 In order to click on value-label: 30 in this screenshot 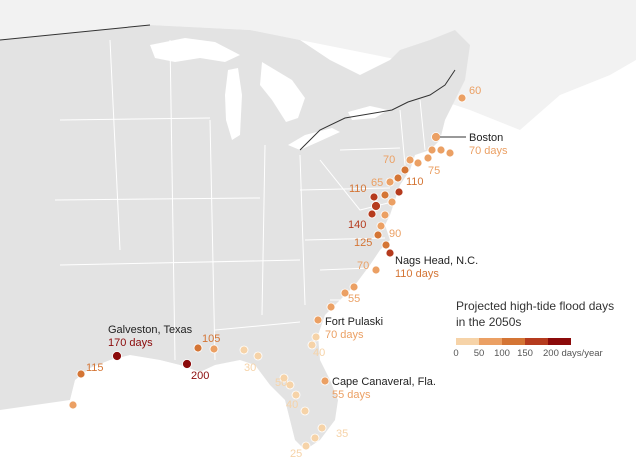, I will do `click(250, 368)`.